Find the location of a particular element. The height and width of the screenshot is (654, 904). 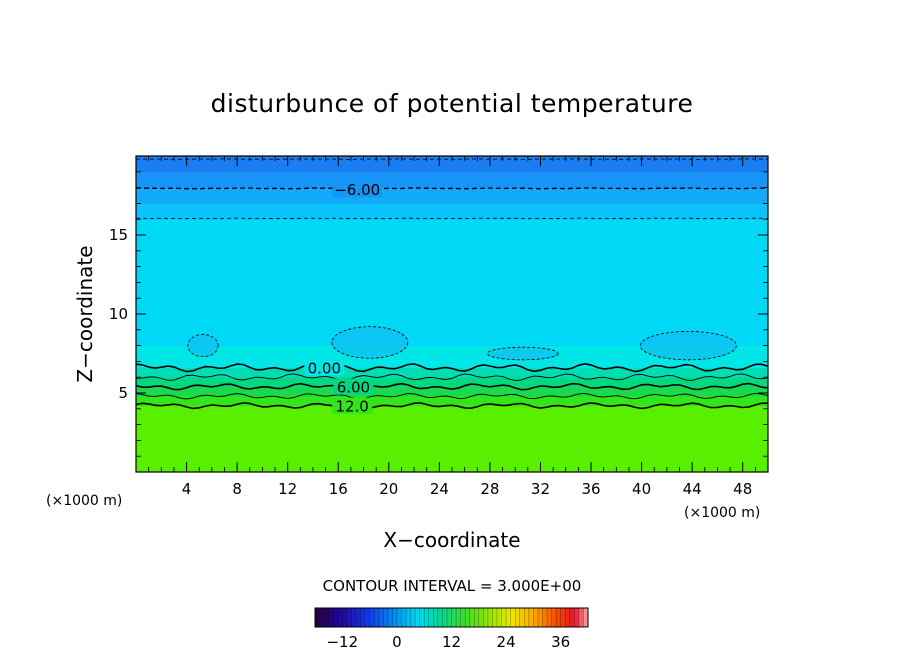

x-tick-label: 32 is located at coordinates (540, 489).